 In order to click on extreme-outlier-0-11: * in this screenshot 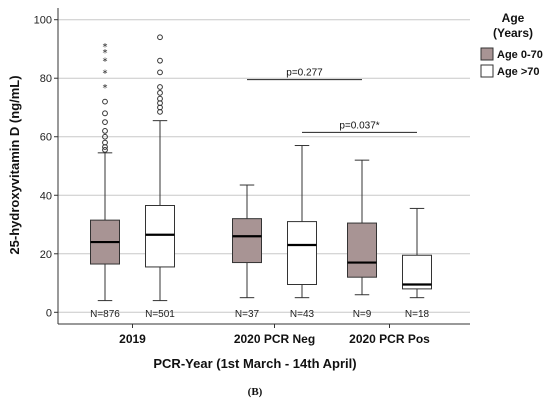, I will do `click(105, 53)`.